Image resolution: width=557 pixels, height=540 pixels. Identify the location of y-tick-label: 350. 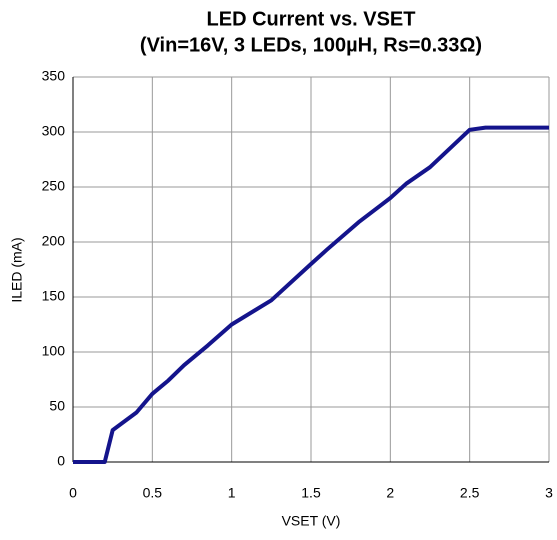
(54, 76).